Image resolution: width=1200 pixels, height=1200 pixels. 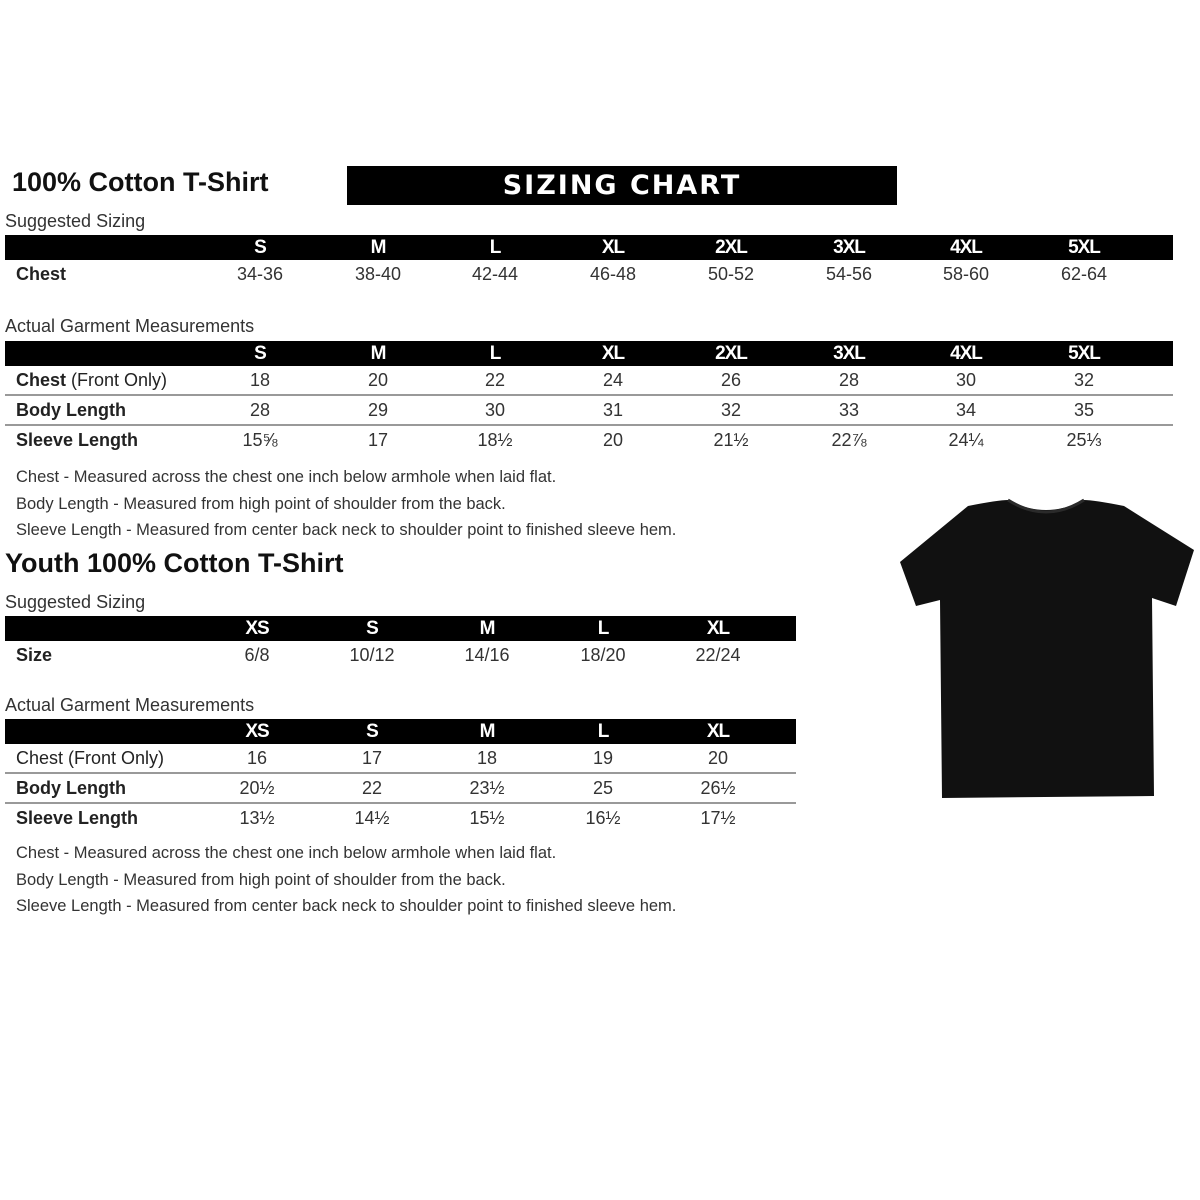 What do you see at coordinates (1084, 353) in the screenshot?
I see `size-header-cell: 5XL` at bounding box center [1084, 353].